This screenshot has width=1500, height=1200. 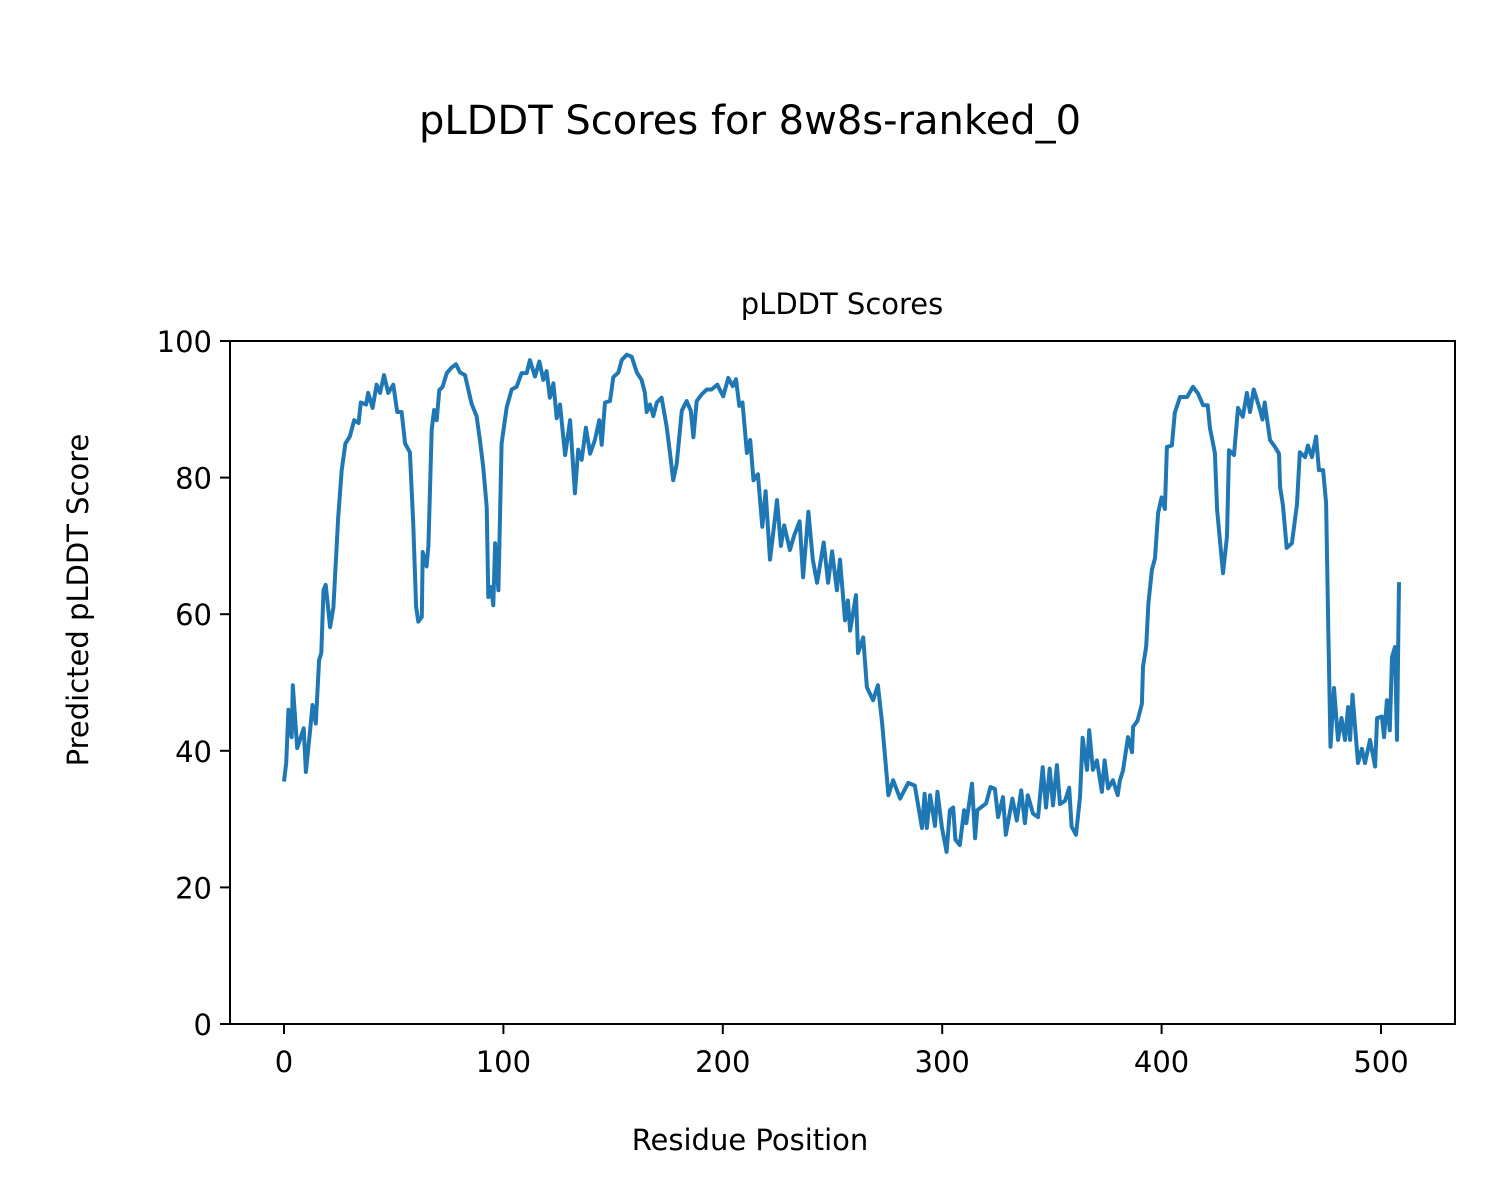 I want to click on x-axis-ticks: 0 100 200 300 400 500, so click(x=842, y=1051).